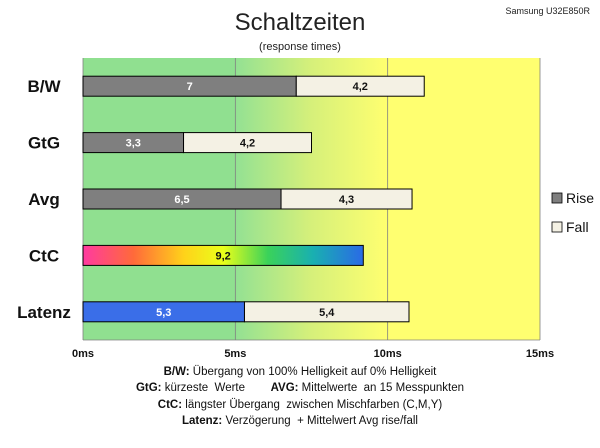  What do you see at coordinates (163, 313) in the screenshot?
I see `value-label-rise-4: 5,3` at bounding box center [163, 313].